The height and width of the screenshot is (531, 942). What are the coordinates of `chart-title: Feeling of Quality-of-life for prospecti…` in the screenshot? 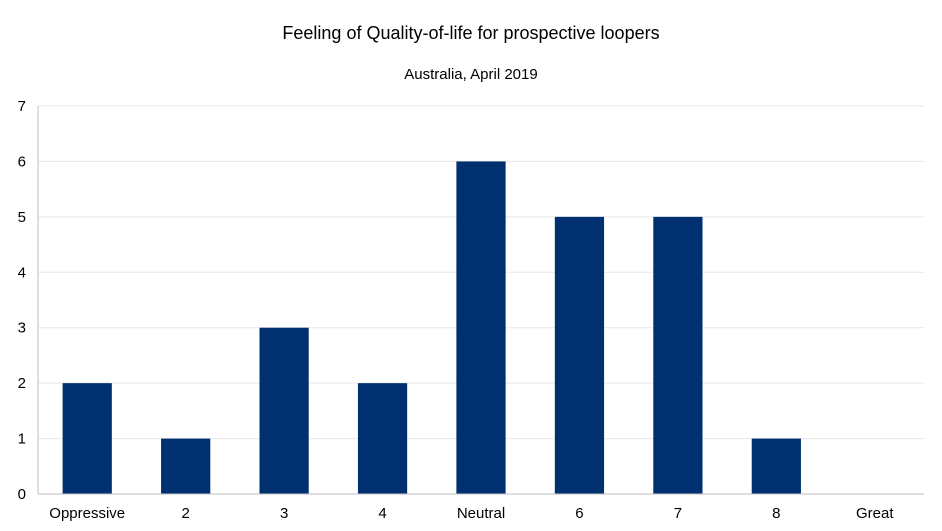 It's located at (470, 33).